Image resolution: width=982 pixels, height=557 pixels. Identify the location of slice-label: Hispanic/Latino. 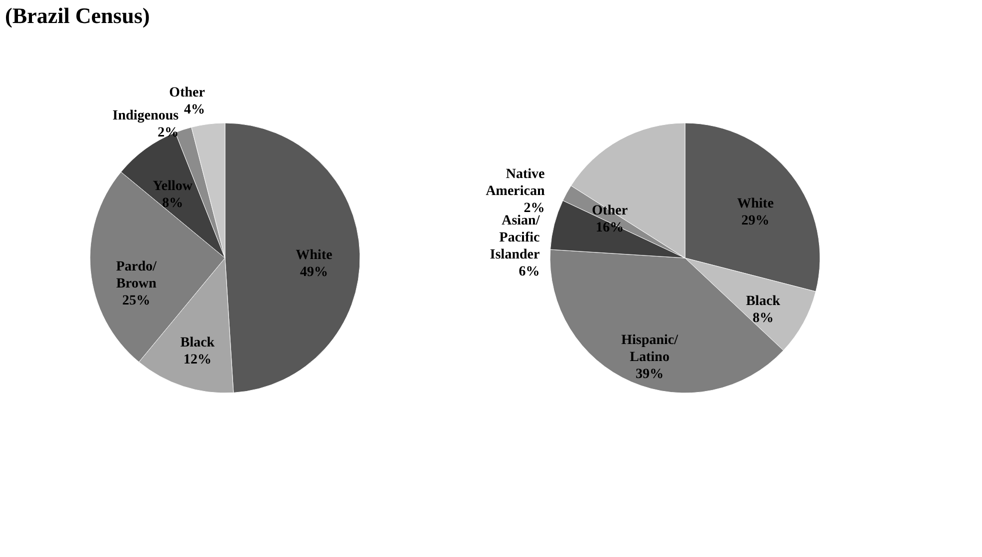
(650, 348).